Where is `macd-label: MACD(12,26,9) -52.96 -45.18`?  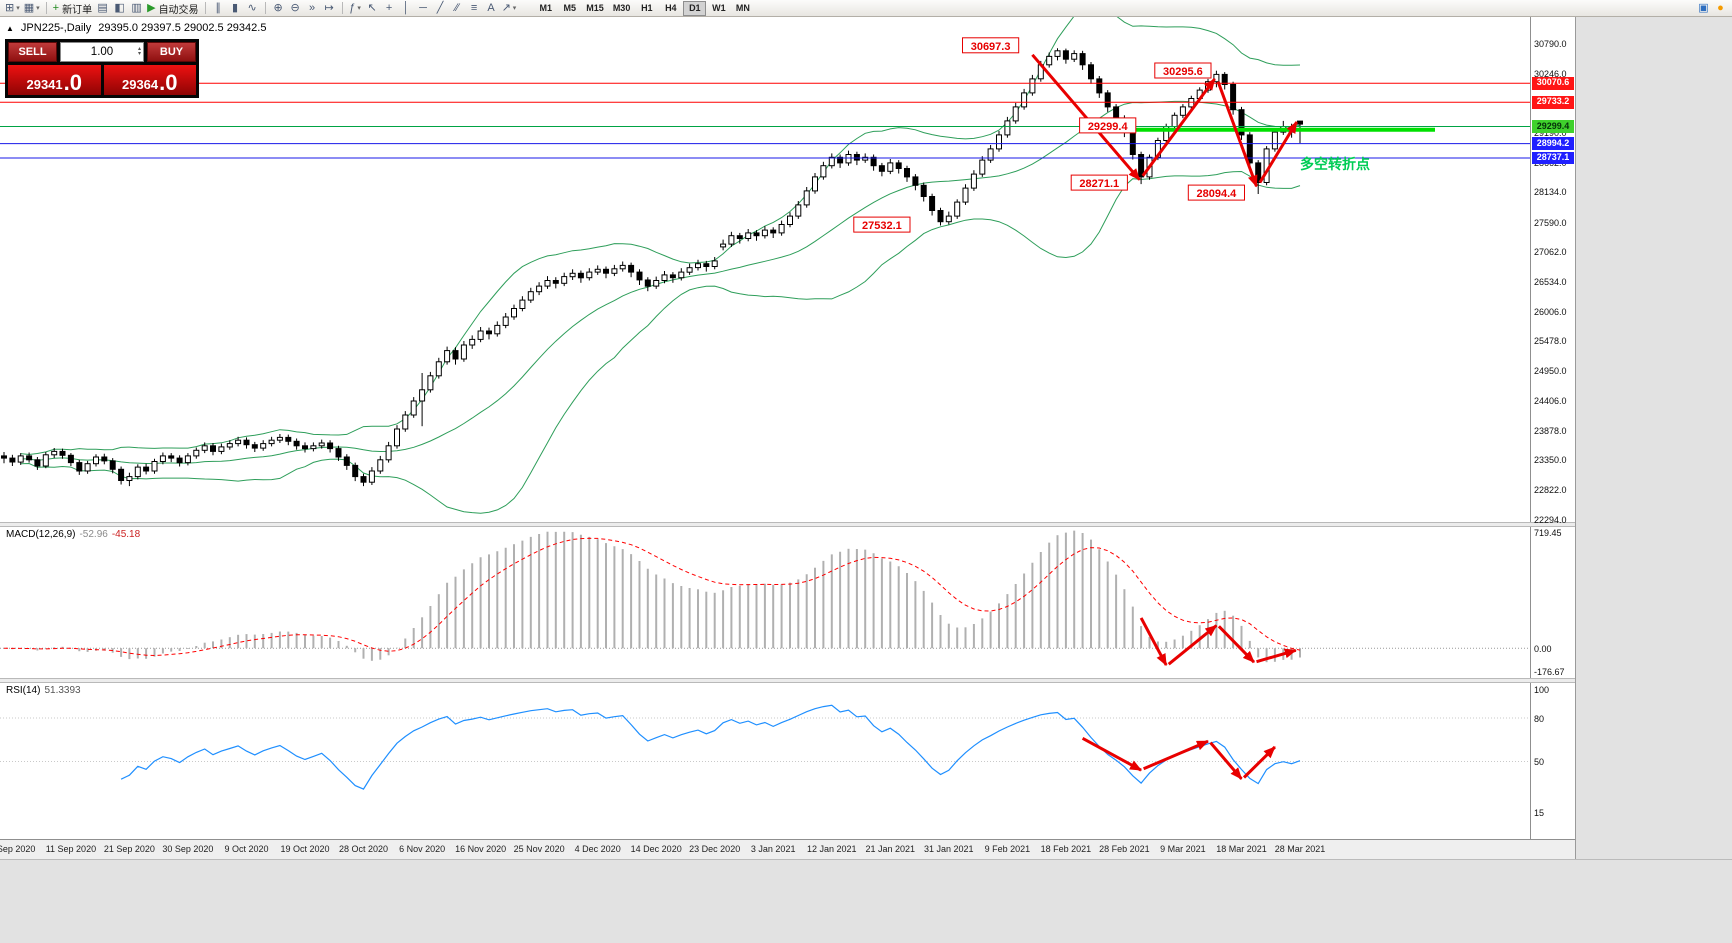
macd-label: MACD(12,26,9) -52.96 -45.18 is located at coordinates (73, 534).